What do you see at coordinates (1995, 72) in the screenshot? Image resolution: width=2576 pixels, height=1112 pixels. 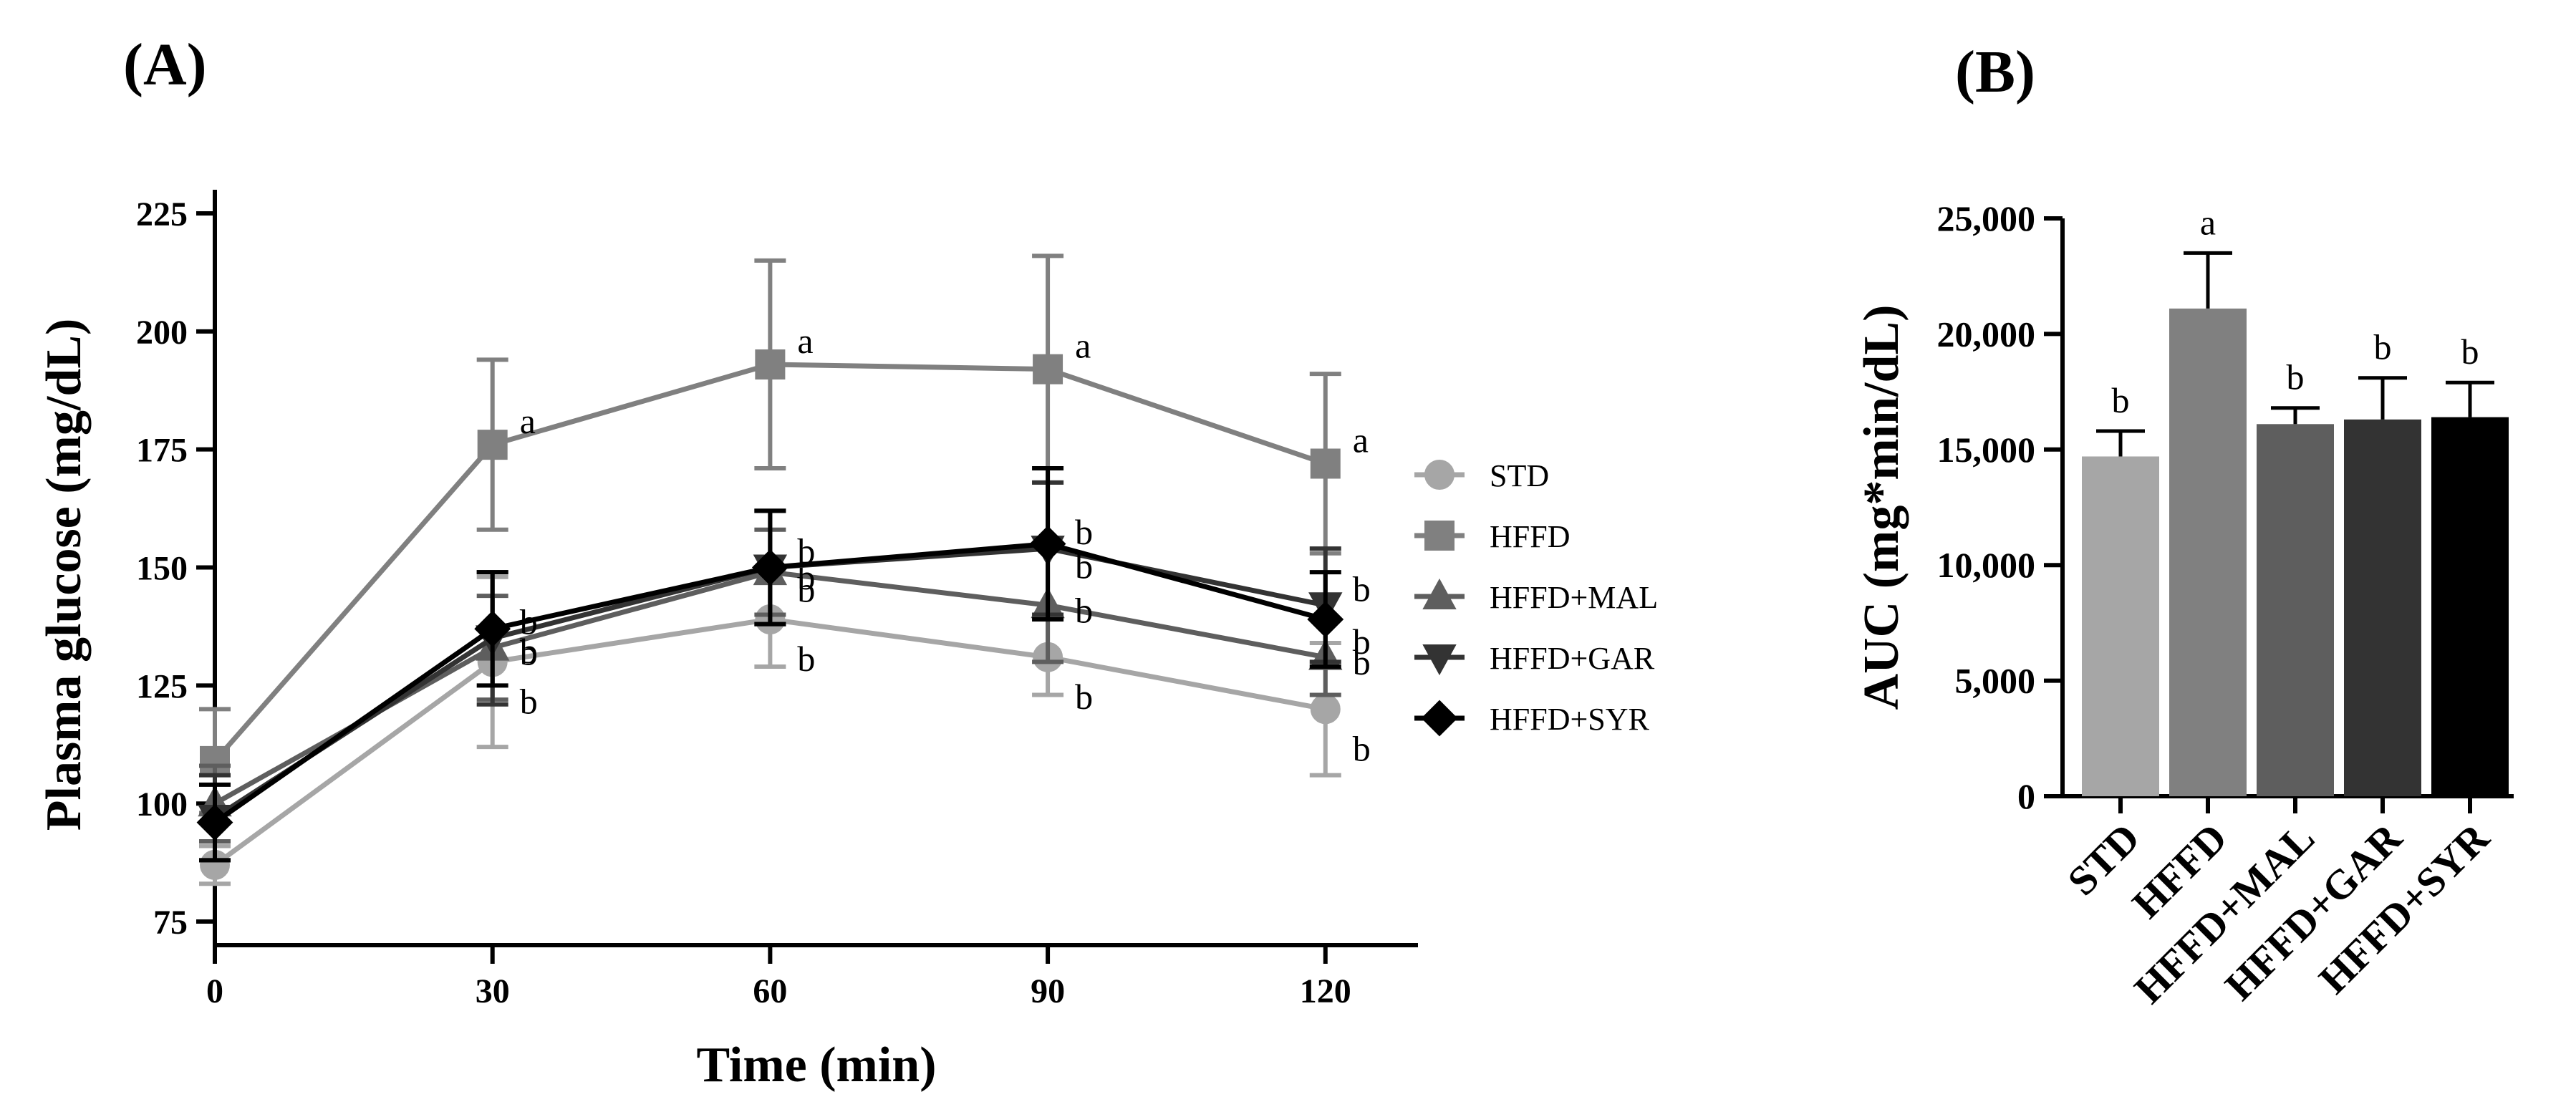 I see `panel-b-label: (B)` at bounding box center [1995, 72].